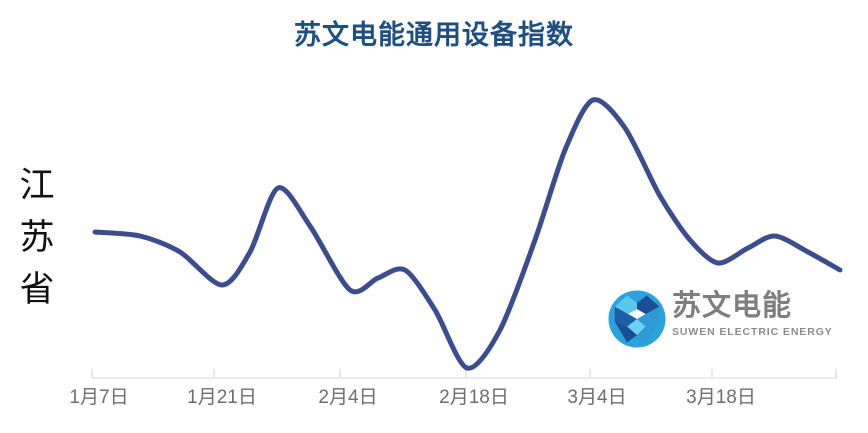  I want to click on x-axis-labels: 1月7日 1月21日 2月4日 2月18日 3月4日 3月18日, so click(434, 402).